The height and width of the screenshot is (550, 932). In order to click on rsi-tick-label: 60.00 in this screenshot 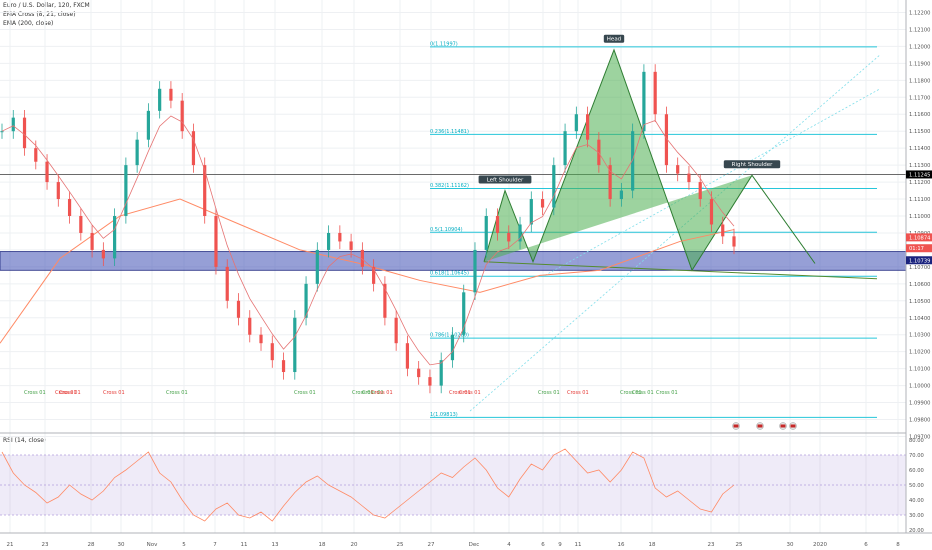, I will do `click(916, 471)`.